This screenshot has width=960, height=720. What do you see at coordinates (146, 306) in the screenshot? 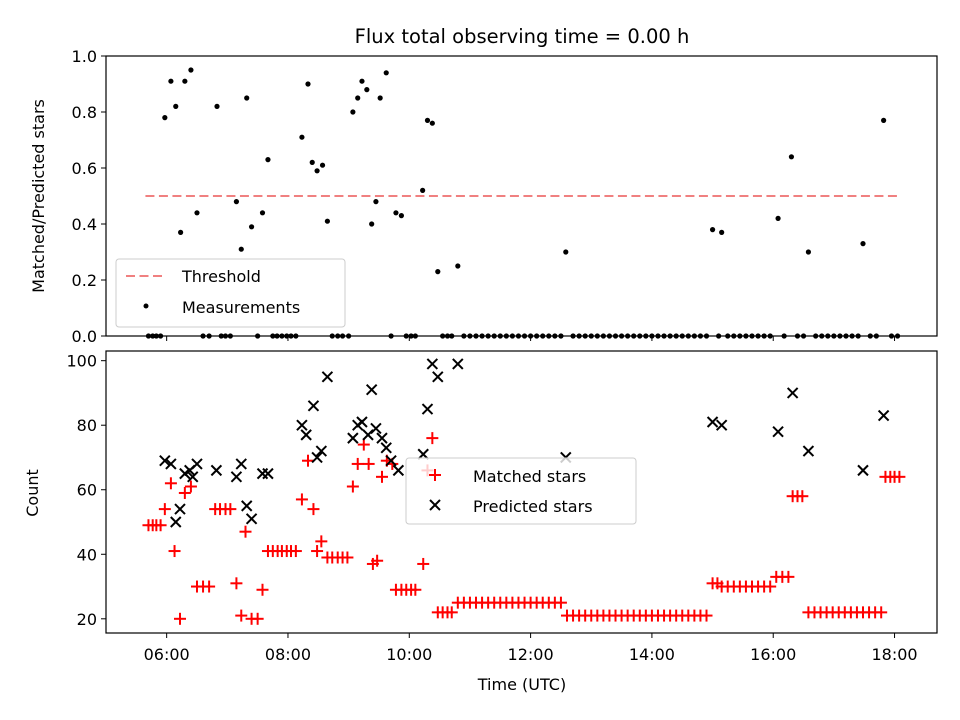
I see `legend-measurements-swatch` at bounding box center [146, 306].